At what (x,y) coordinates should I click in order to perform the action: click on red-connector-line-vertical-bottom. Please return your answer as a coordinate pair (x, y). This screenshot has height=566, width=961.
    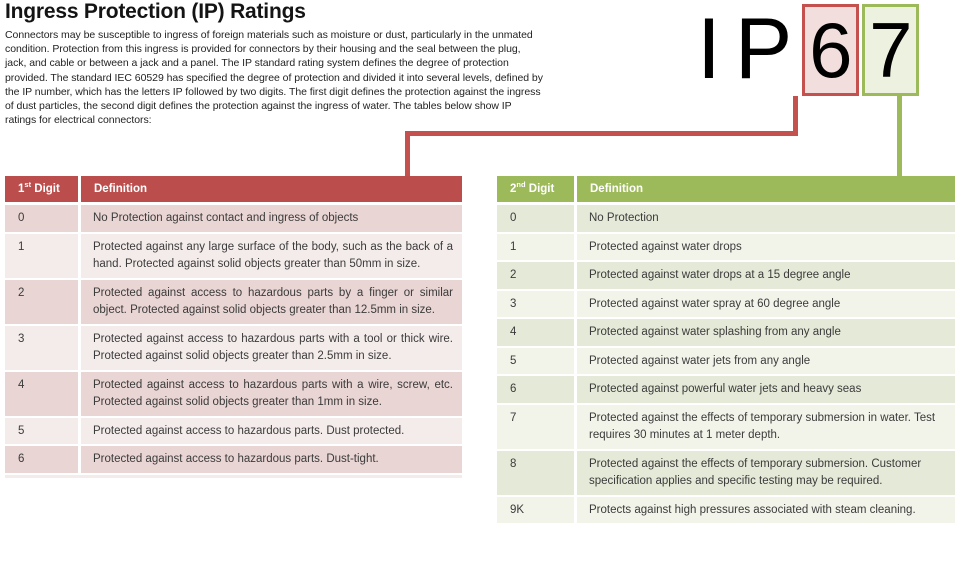
    Looking at the image, I should click on (407, 153).